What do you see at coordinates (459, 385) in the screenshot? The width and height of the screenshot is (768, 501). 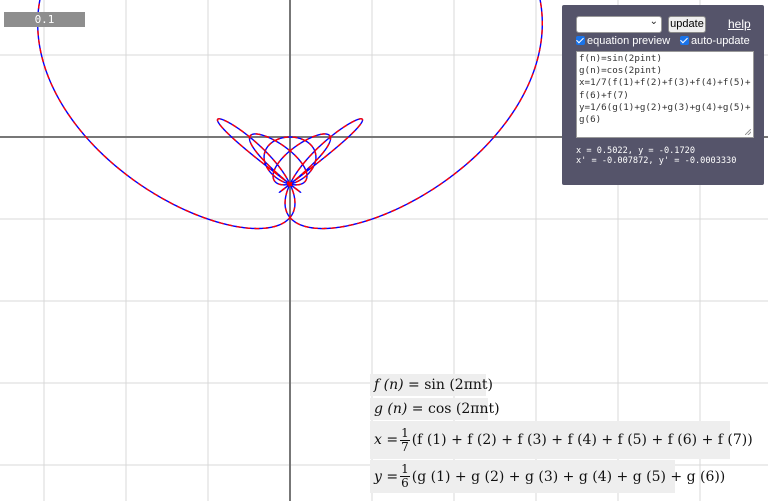 I see `eq-f-rhs: sin (2πnt)` at bounding box center [459, 385].